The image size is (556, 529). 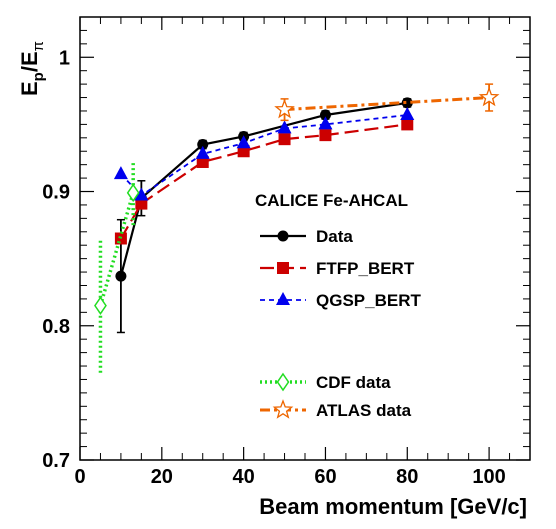 I want to click on legend-label: FTFP_BERT, so click(x=365, y=268).